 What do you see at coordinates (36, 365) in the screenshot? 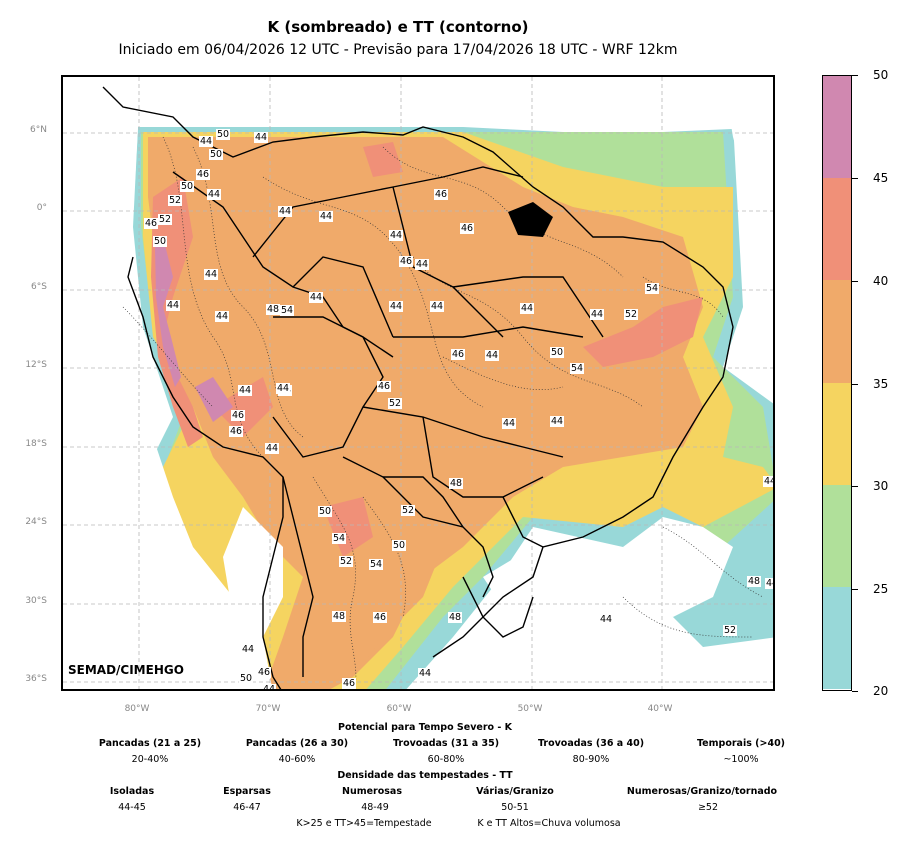
I see `latitude-label: 12°S` at bounding box center [36, 365].